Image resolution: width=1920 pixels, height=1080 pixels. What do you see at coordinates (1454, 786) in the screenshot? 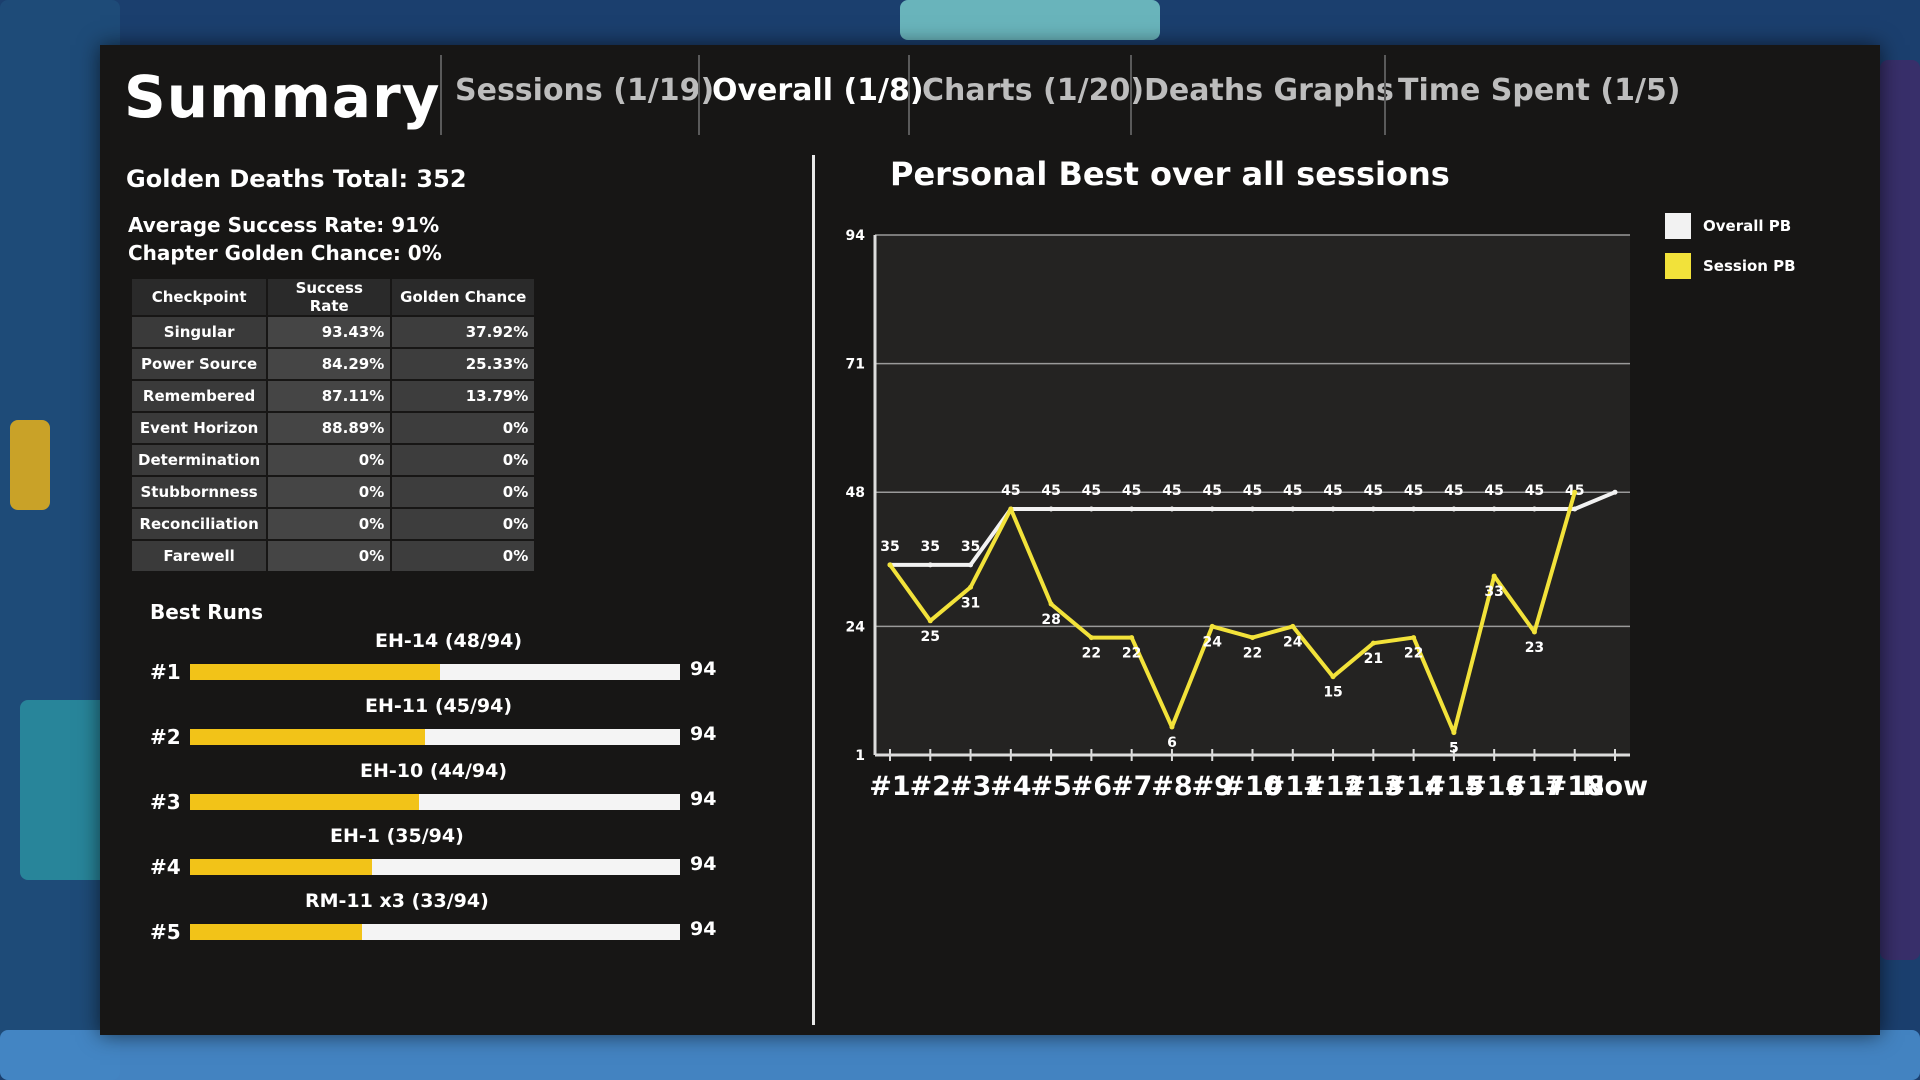
I see `x-tick-label: #15` at bounding box center [1454, 786].